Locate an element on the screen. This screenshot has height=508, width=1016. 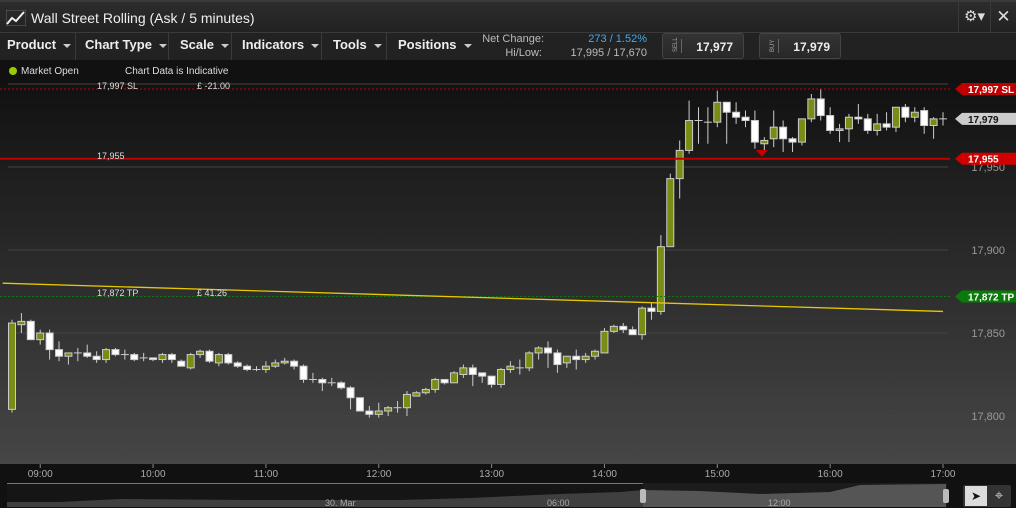
net-change-value: 273 / 1.52% is located at coordinates (617, 39).